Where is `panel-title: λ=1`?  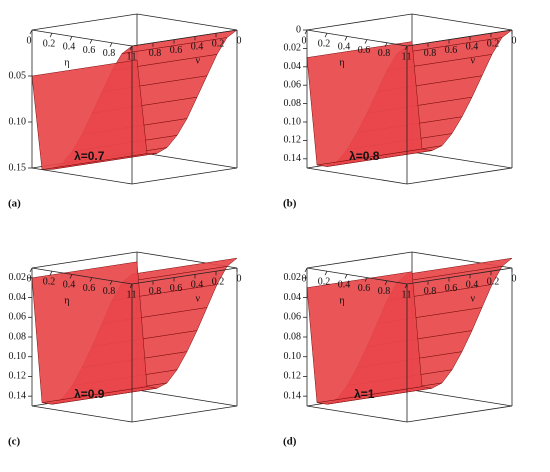
panel-title: λ=1 is located at coordinates (364, 394).